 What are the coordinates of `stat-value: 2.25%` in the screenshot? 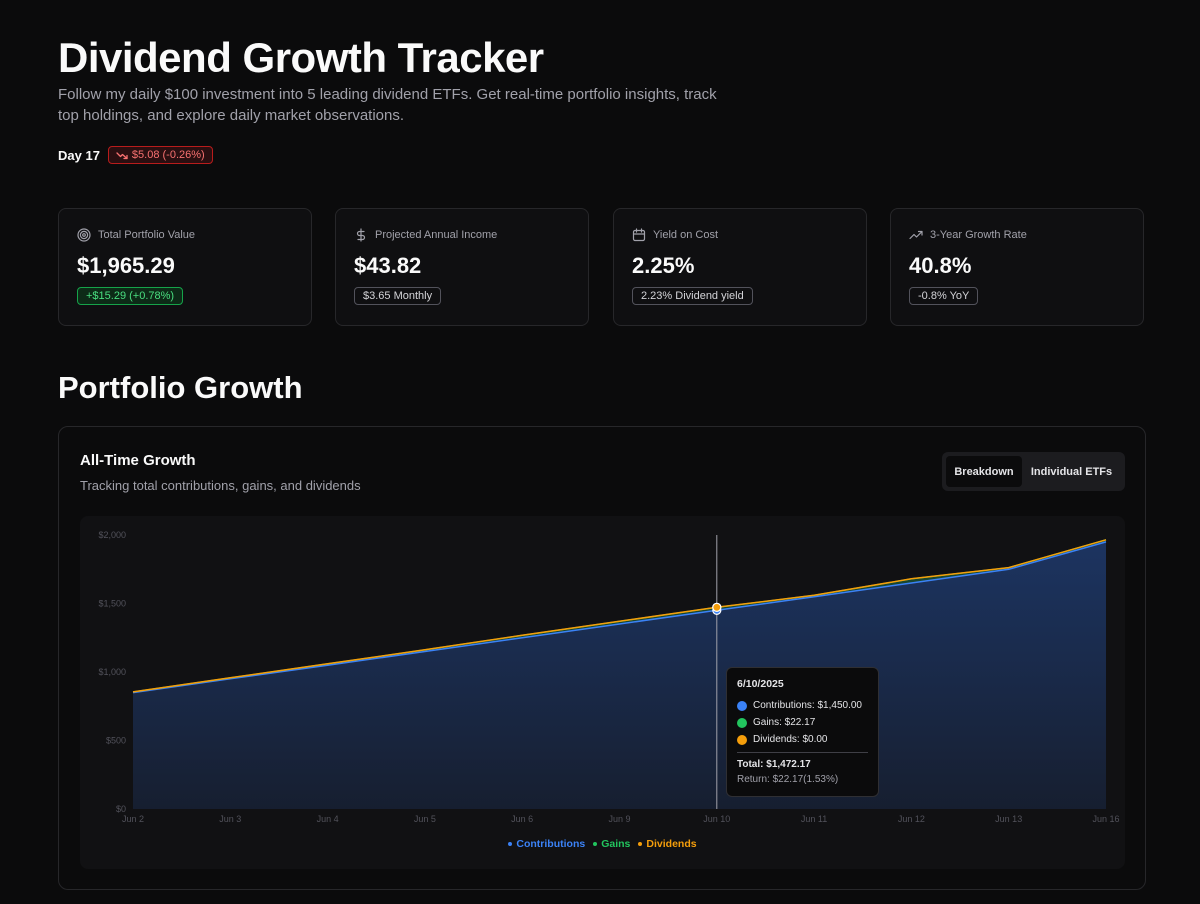 It's located at (663, 265).